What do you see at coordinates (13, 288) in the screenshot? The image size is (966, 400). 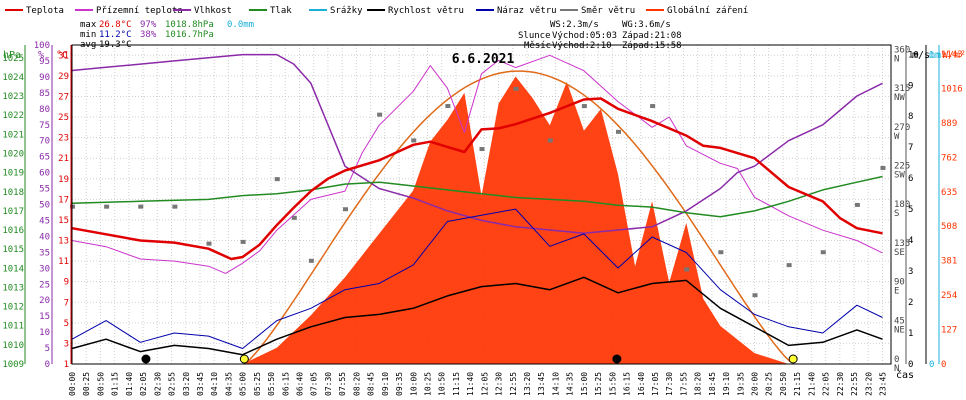 I see `pressure-tick-label: 1013` at bounding box center [13, 288].